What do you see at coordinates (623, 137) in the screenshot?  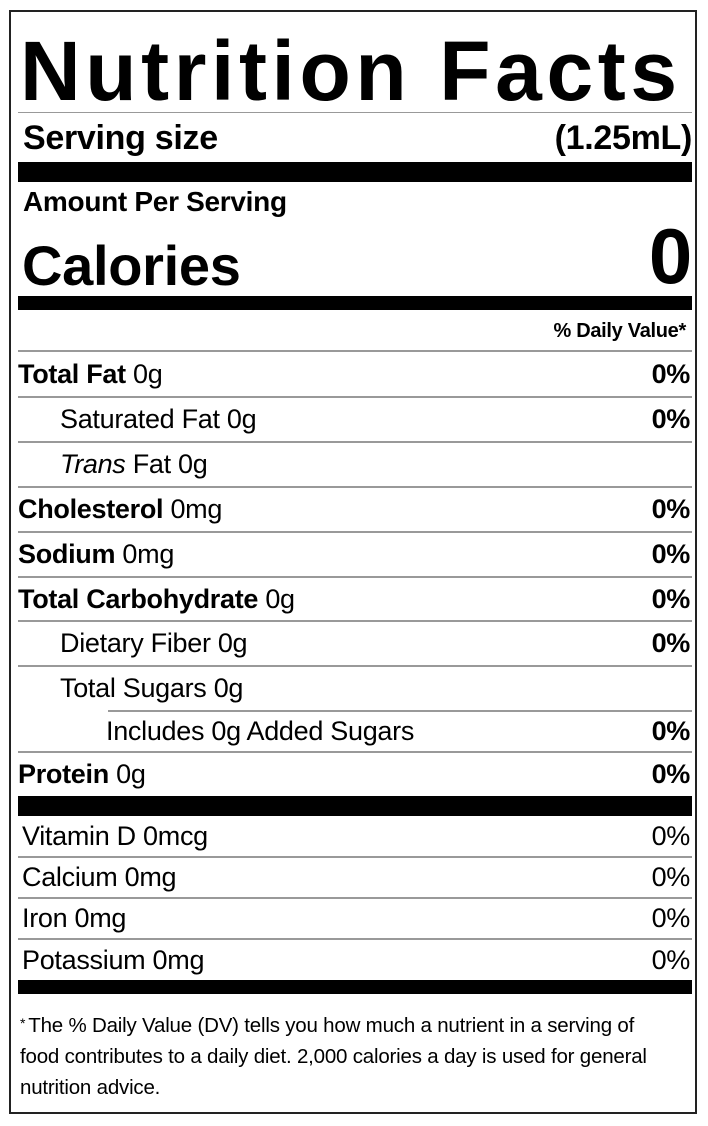 I see `serving-size-value: (1.25mL)` at bounding box center [623, 137].